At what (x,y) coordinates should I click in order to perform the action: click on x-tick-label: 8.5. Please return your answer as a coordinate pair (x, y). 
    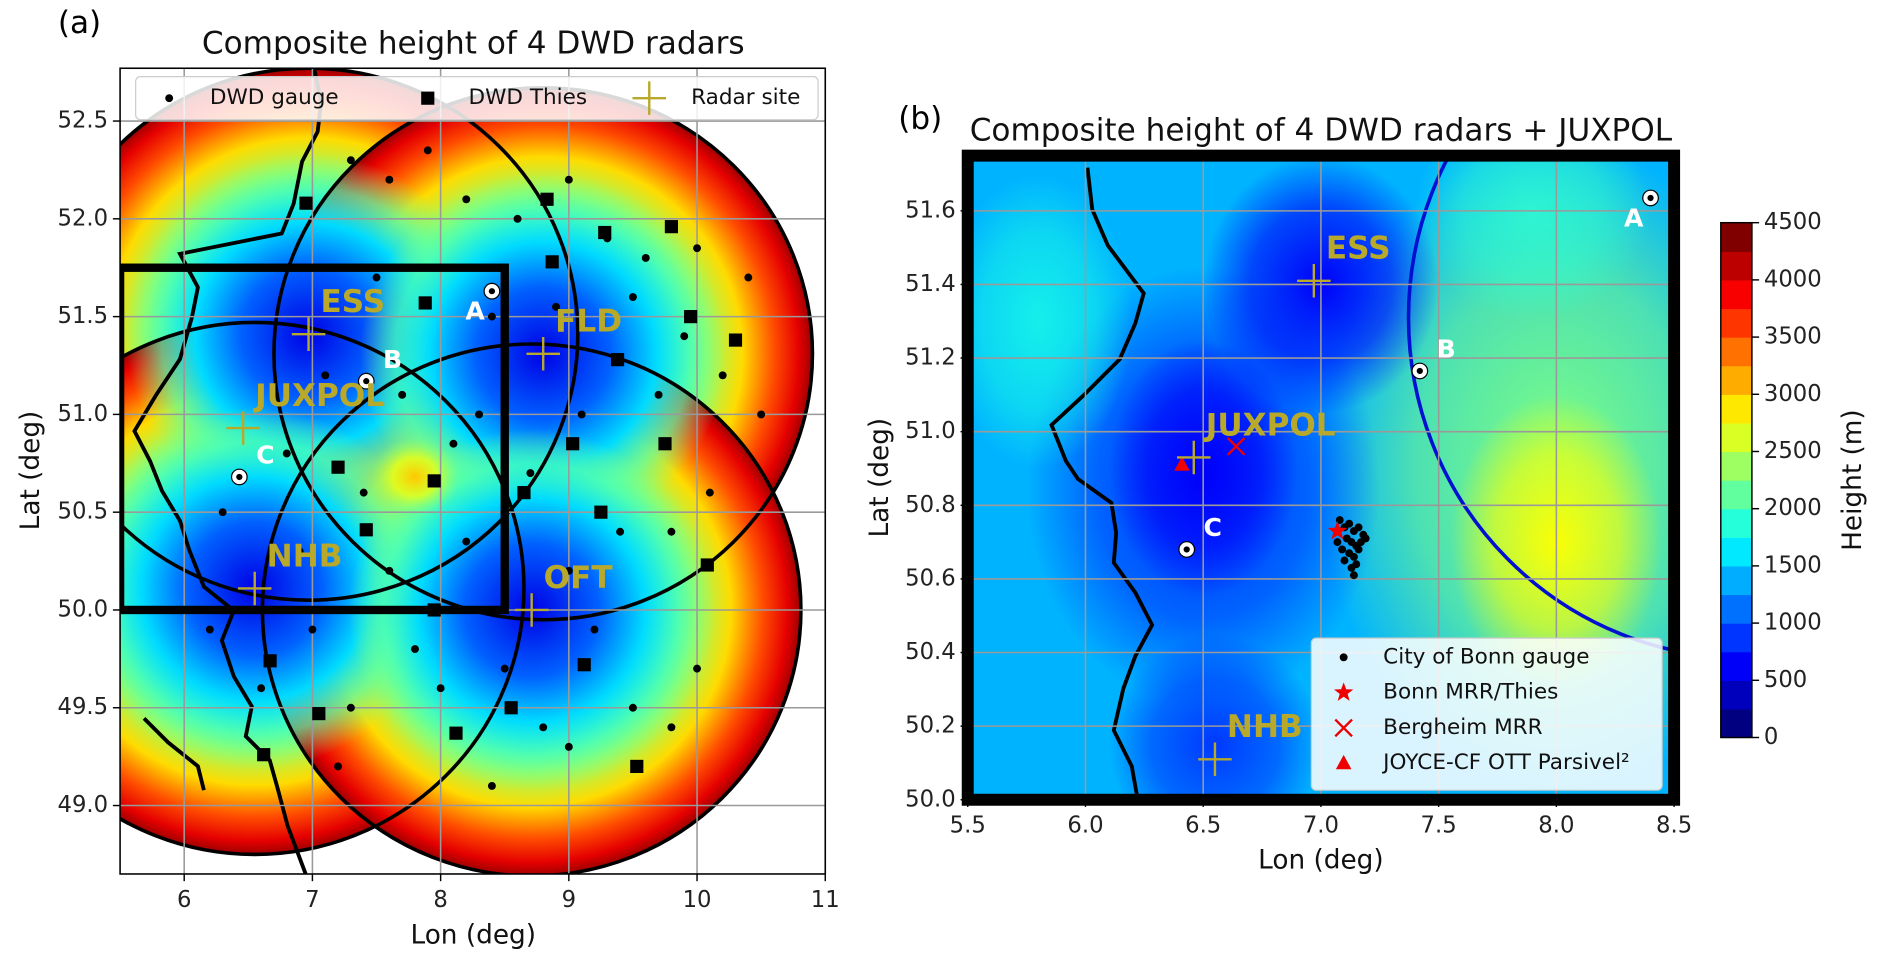
    Looking at the image, I should click on (1674, 826).